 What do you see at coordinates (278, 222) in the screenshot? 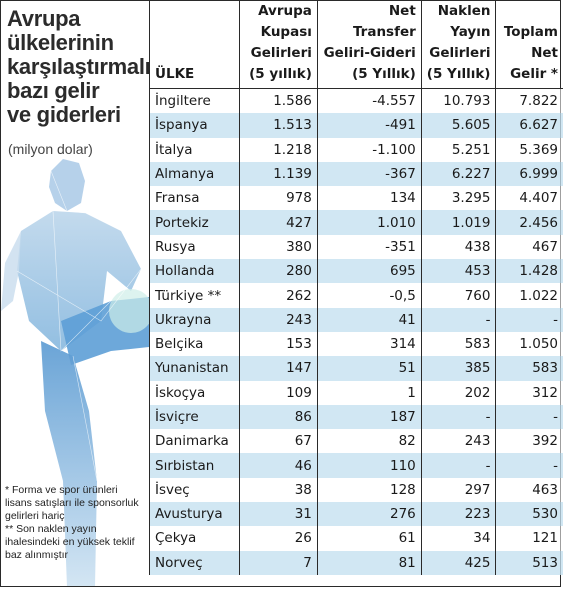
I see `avrupa-kupasi-cell: 427` at bounding box center [278, 222].